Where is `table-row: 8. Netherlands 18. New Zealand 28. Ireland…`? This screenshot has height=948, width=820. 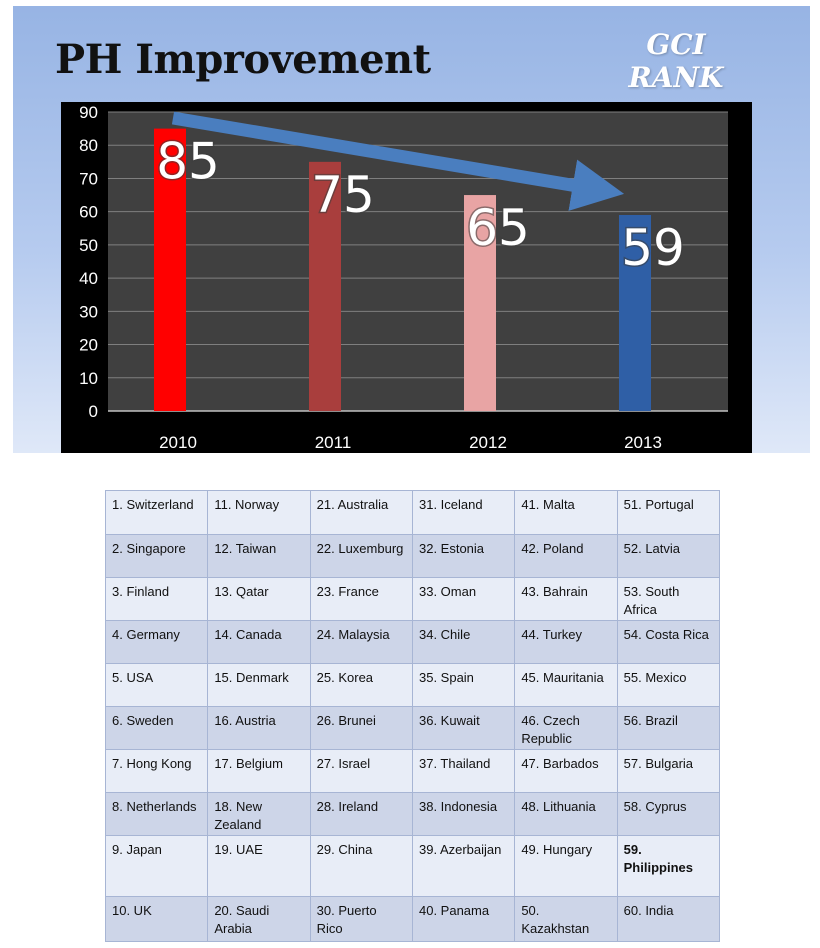 table-row: 8. Netherlands 18. New Zealand 28. Ireland… is located at coordinates (412, 814).